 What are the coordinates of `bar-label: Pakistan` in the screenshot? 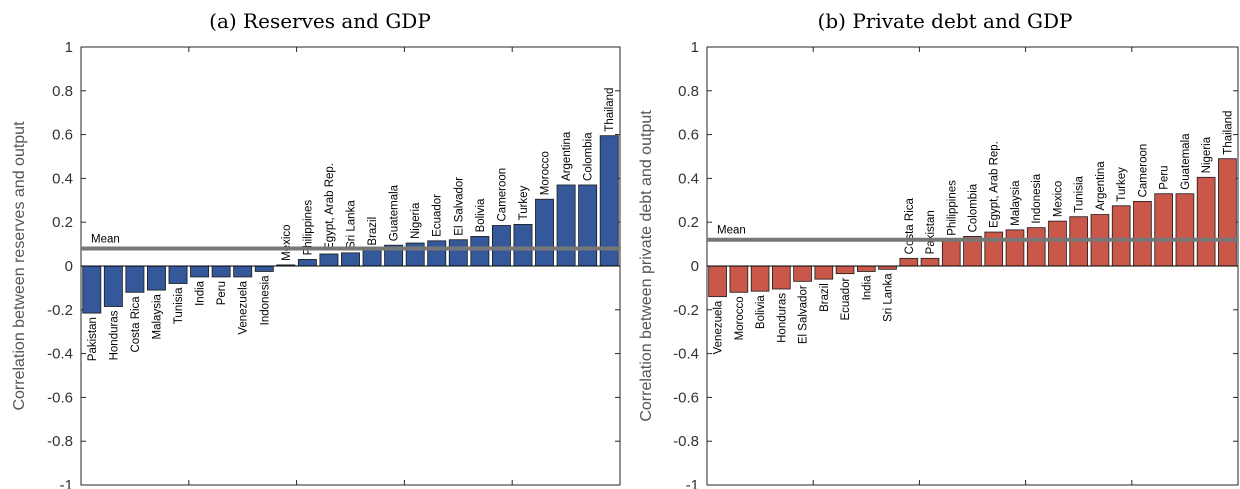 It's located at (93, 339).